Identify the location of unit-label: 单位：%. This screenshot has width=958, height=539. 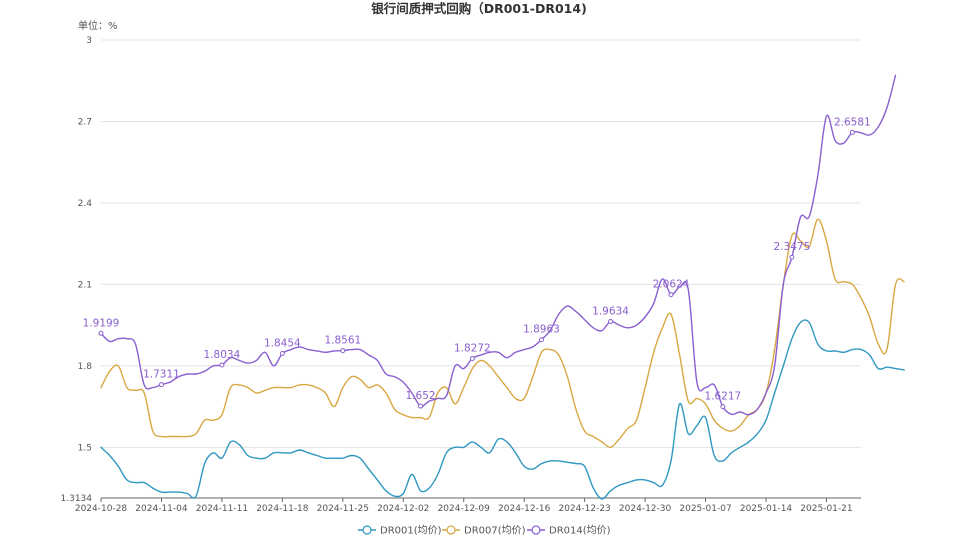
(98, 25).